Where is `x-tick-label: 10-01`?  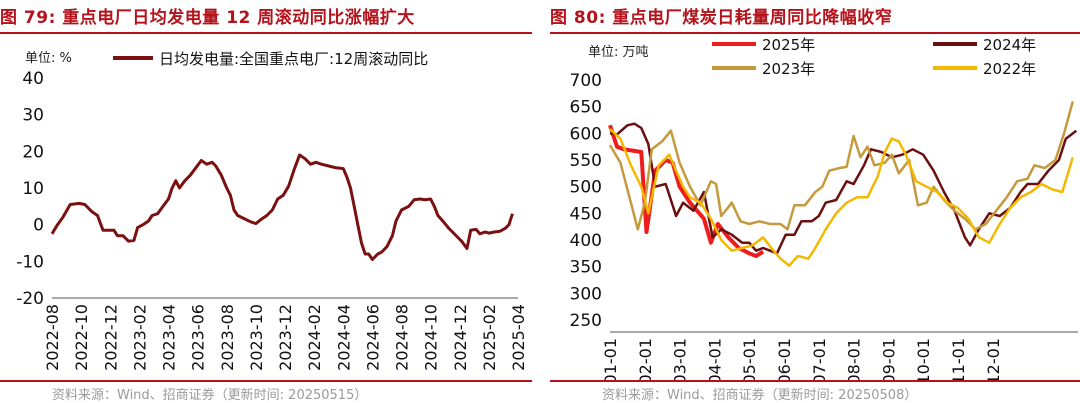
x-tick-label: 10-01 is located at coordinates (923, 359).